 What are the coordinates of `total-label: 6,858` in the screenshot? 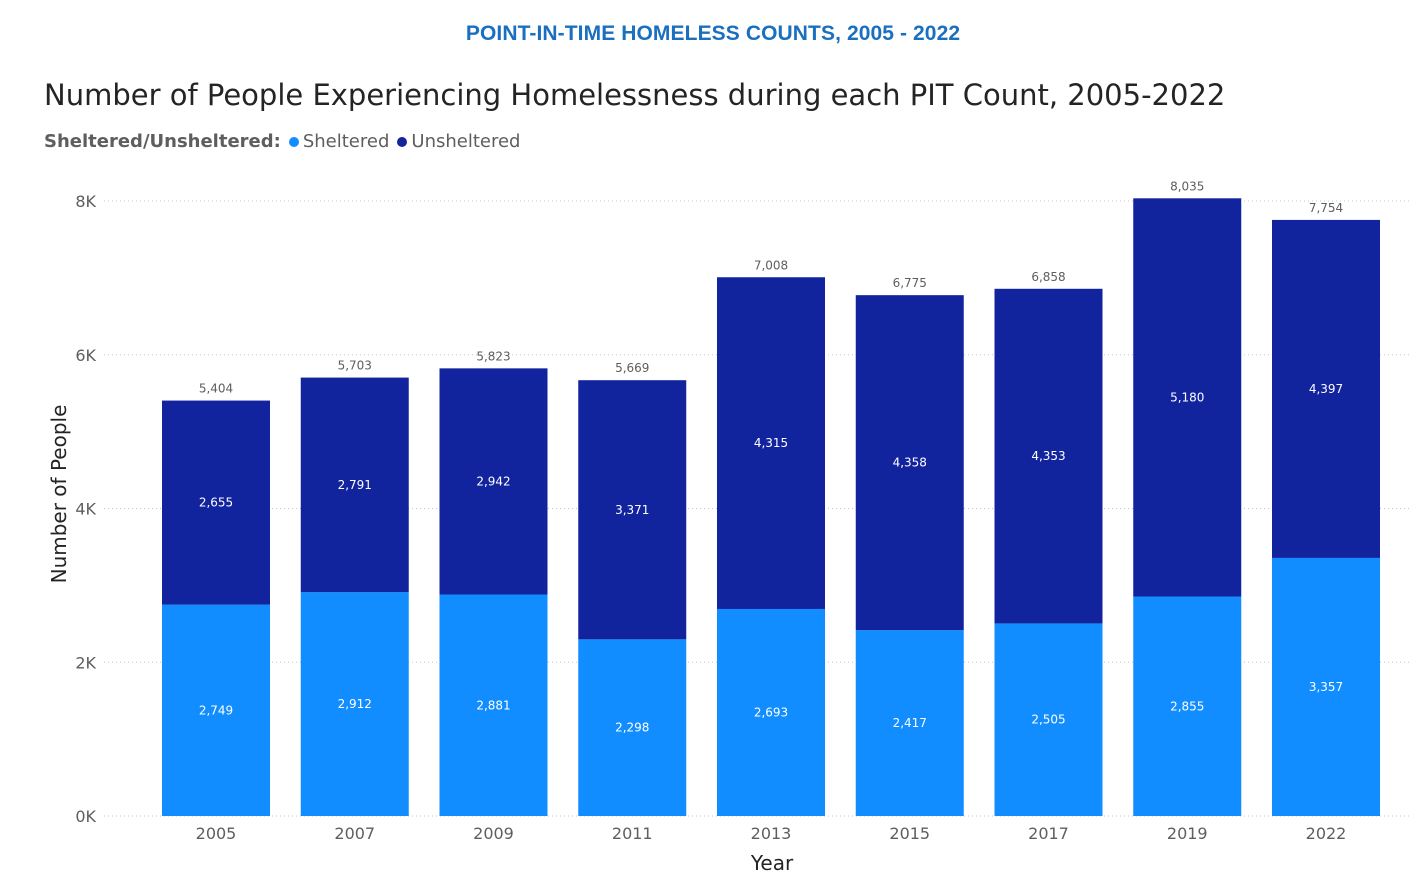 It's located at (1048, 277).